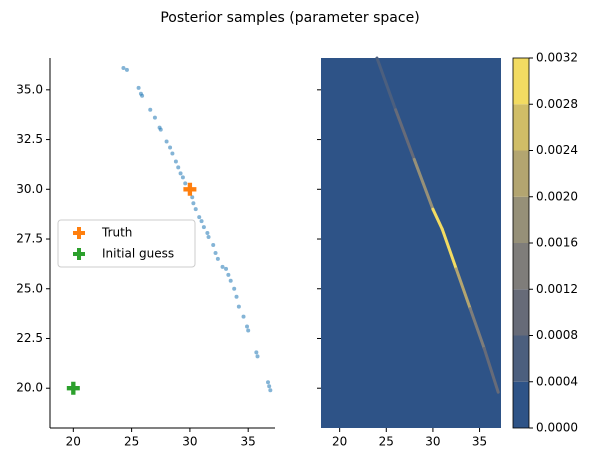  I want to click on figure-title: Posterior samples (parameter space), so click(289, 18).